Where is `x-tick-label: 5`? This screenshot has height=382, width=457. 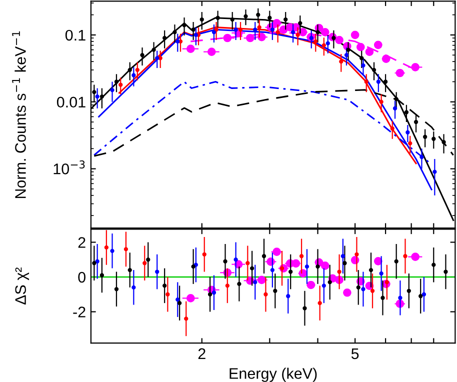
x-tick-label: 5 is located at coordinates (355, 354).